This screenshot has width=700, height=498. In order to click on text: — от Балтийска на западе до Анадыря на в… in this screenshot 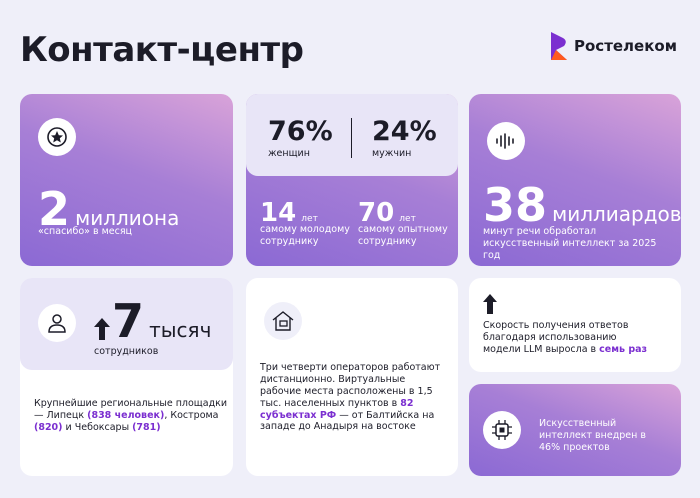, I will do `click(347, 421)`.